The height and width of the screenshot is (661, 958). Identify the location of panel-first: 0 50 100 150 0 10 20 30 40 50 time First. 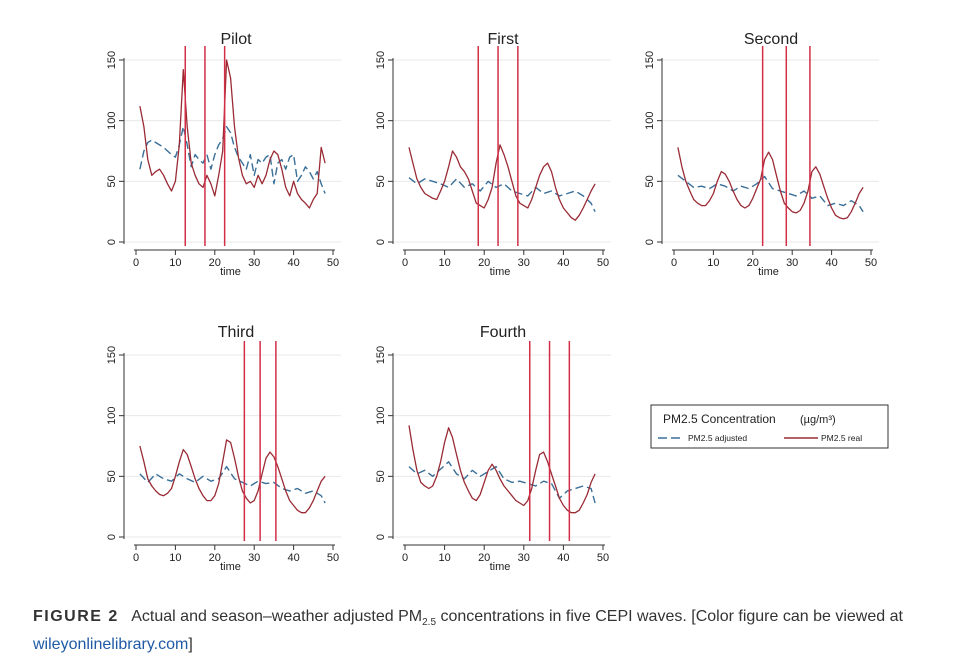
(493, 154).